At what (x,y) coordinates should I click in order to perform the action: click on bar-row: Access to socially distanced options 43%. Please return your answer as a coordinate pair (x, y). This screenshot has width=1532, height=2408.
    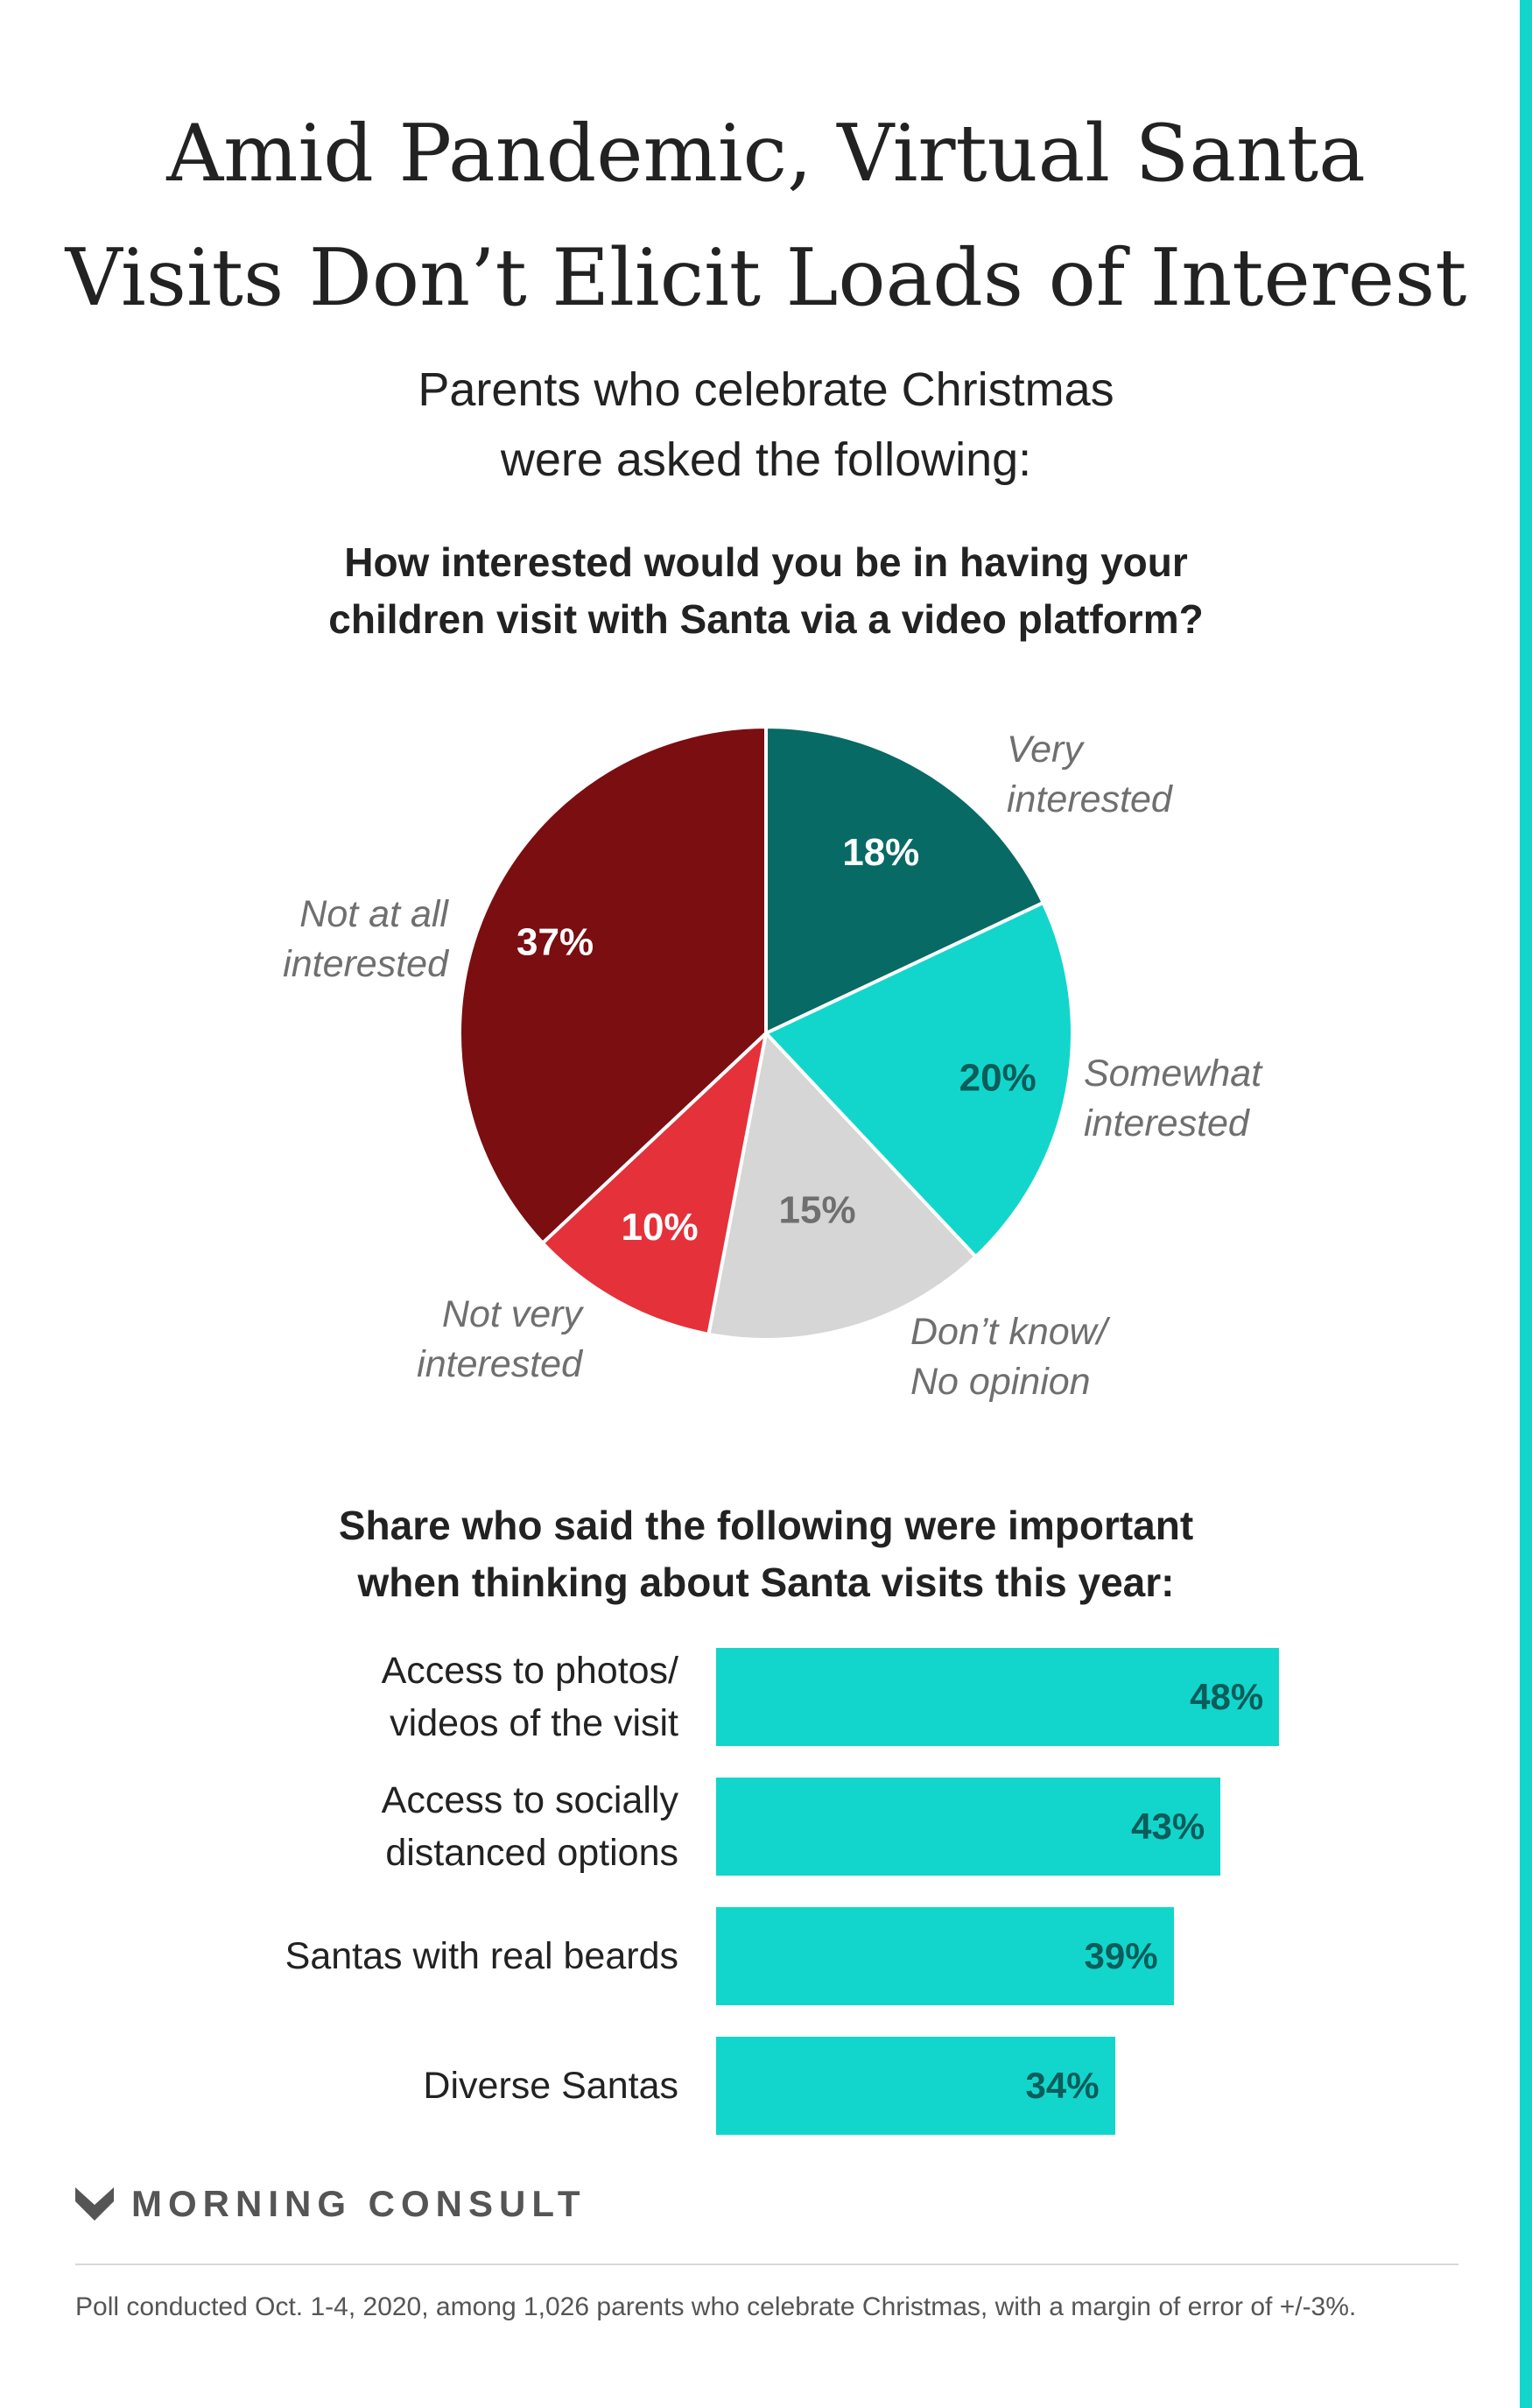
    Looking at the image, I should click on (766, 1827).